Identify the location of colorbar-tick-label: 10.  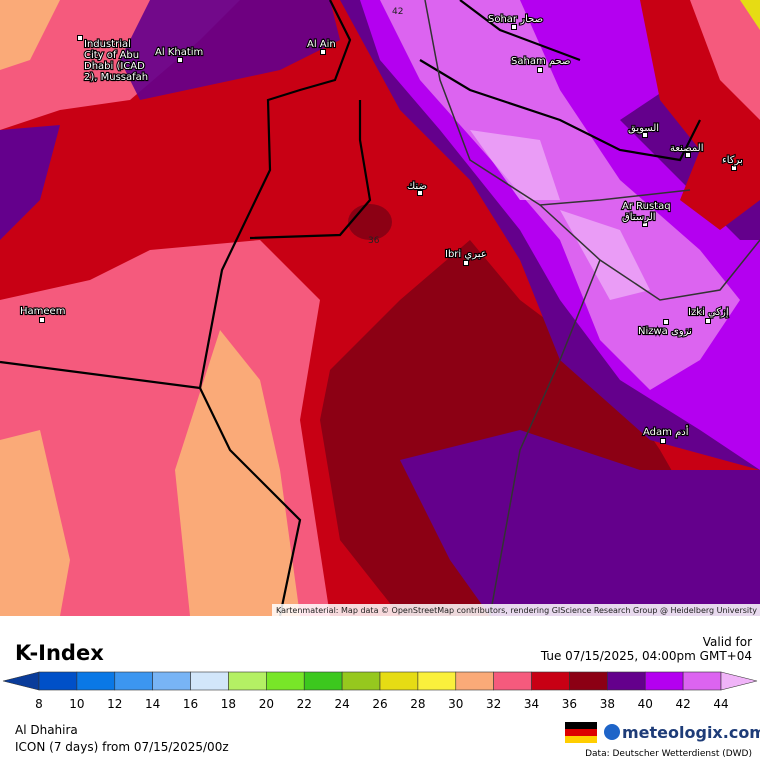
(76, 704).